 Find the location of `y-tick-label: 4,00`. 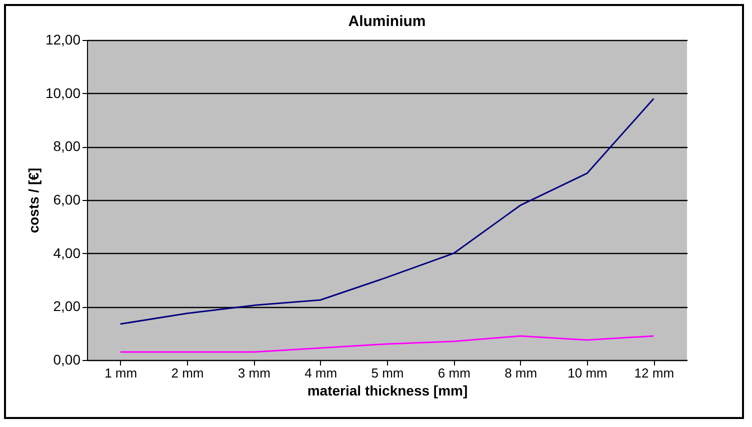

y-tick-label: 4,00 is located at coordinates (67, 252).